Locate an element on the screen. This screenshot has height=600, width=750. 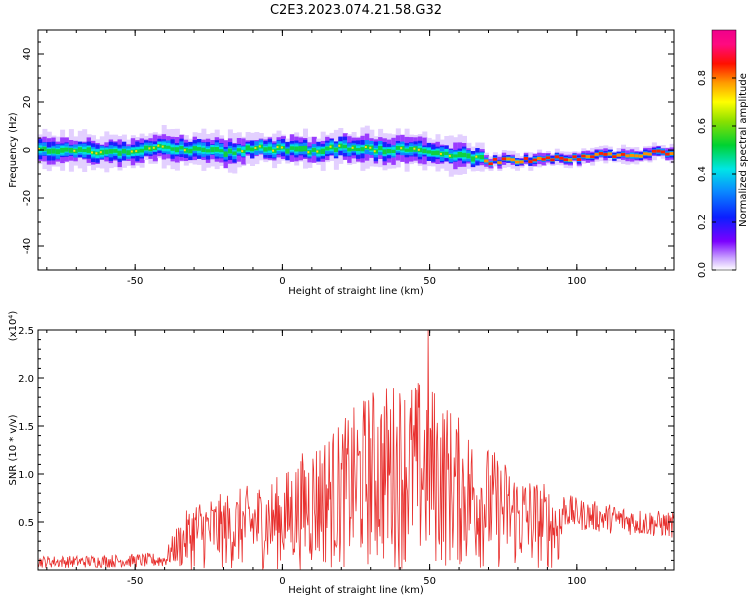
colorbar-ticks: 0.0 0.2 0.4 0.6 0.8 is located at coordinates (716, 174).